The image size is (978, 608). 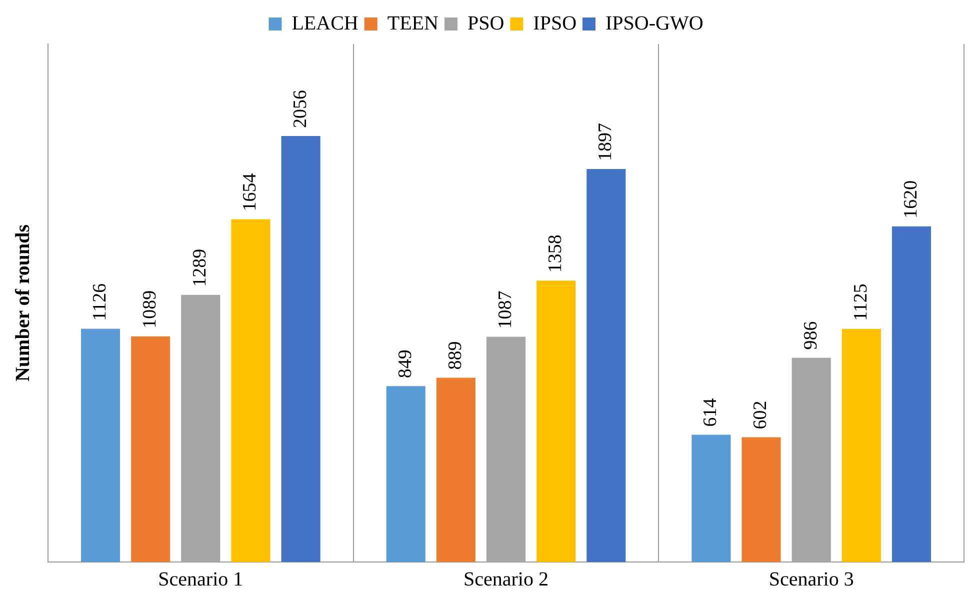 I want to click on data-label: 1089, so click(x=150, y=309).